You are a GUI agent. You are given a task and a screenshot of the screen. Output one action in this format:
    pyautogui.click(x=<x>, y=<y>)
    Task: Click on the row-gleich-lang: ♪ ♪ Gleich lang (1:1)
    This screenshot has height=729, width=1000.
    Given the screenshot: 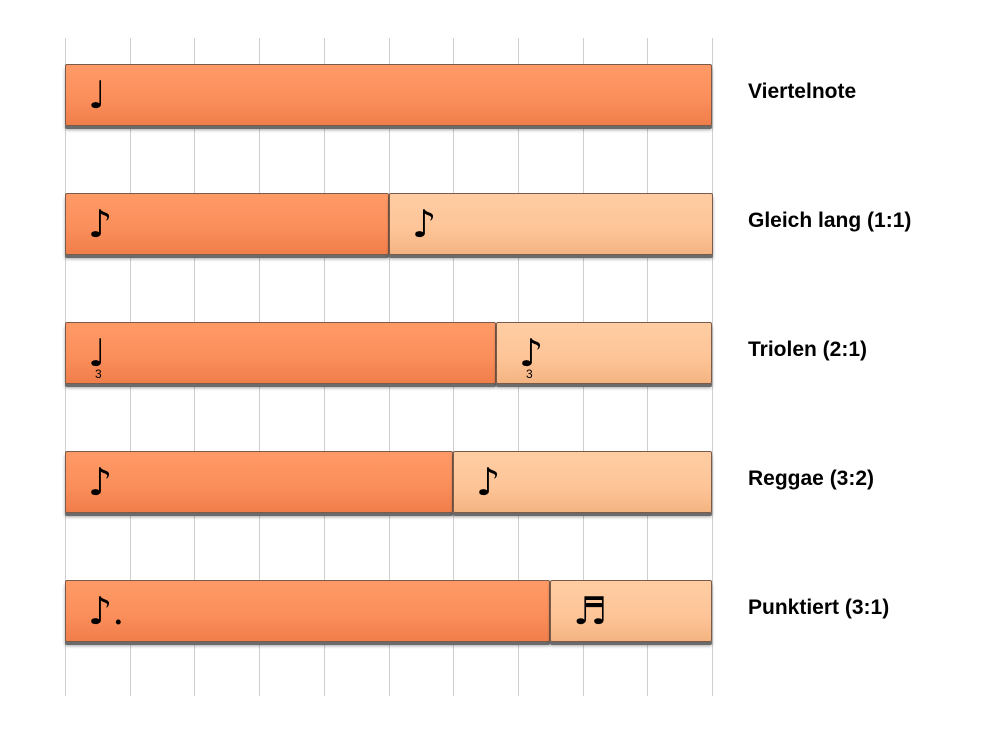 What is the action you would take?
    pyautogui.click(x=500, y=226)
    